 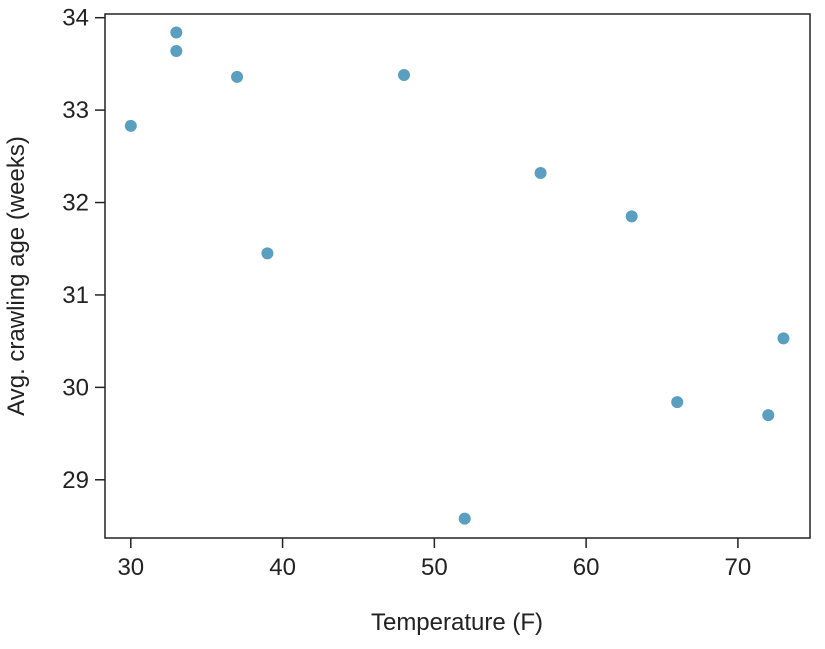 I want to click on x-tick-label: 30, so click(x=130, y=567).